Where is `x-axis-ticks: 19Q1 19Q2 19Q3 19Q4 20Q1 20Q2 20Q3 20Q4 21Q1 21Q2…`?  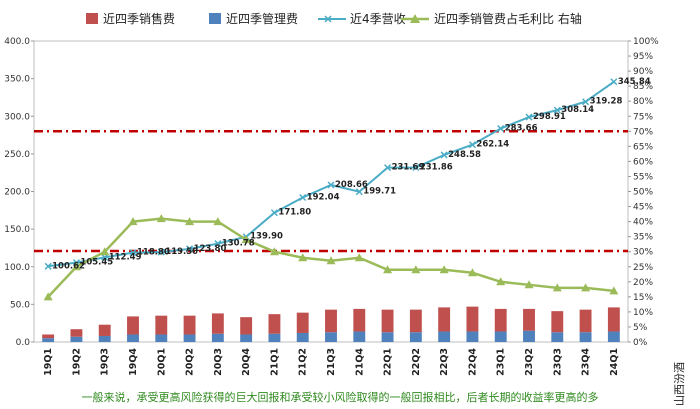 x-axis-ticks: 19Q1 19Q2 19Q3 19Q4 20Q1 20Q2 20Q3 20Q4 21Q1 21Q2… is located at coordinates (331, 362).